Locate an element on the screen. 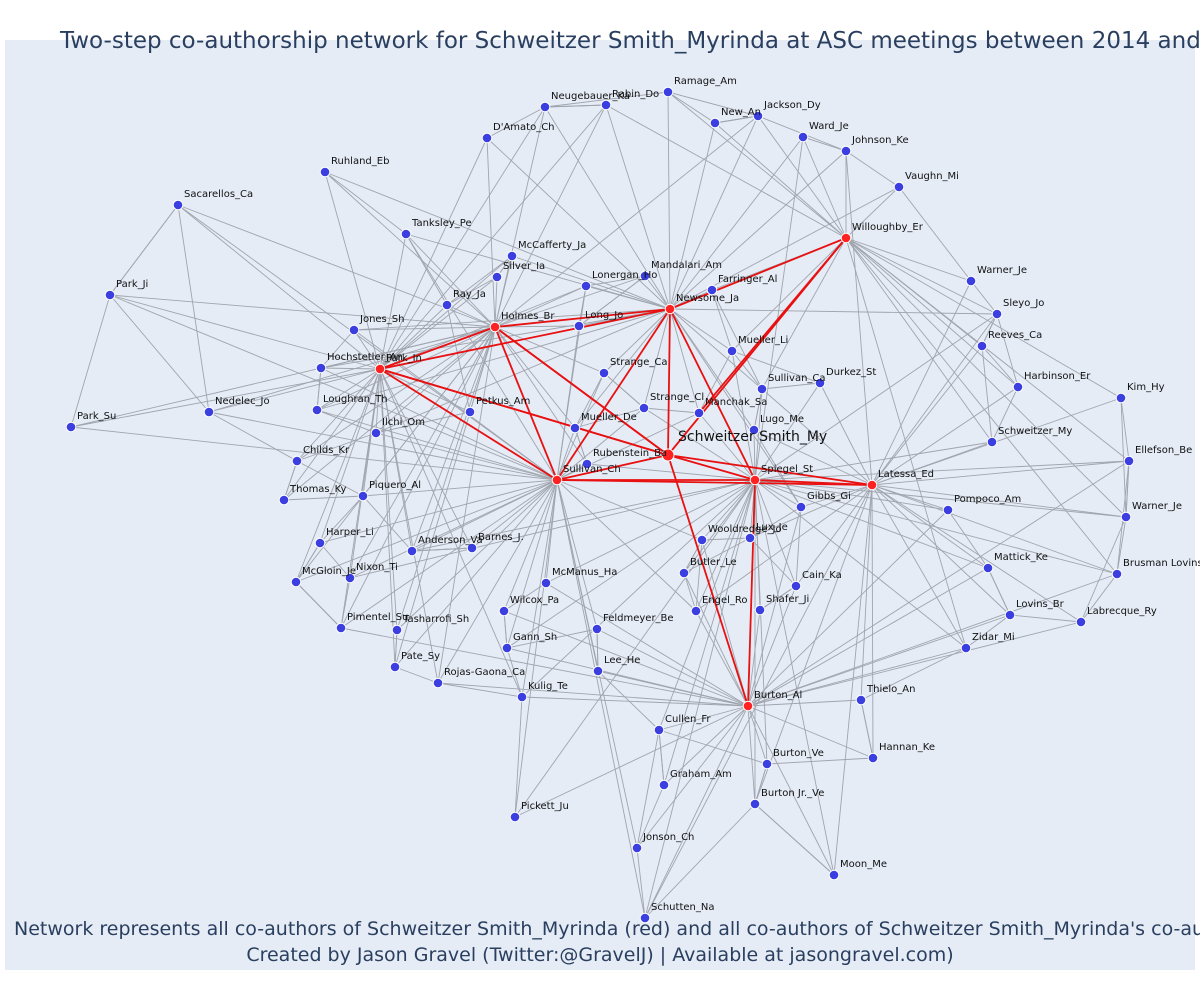  node-park-su is located at coordinates (71, 427).